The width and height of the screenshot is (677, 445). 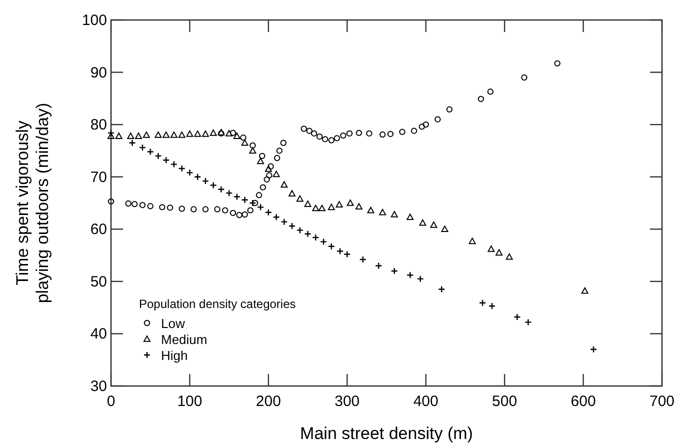 I want to click on legend-title: Population density categories, so click(x=217, y=304).